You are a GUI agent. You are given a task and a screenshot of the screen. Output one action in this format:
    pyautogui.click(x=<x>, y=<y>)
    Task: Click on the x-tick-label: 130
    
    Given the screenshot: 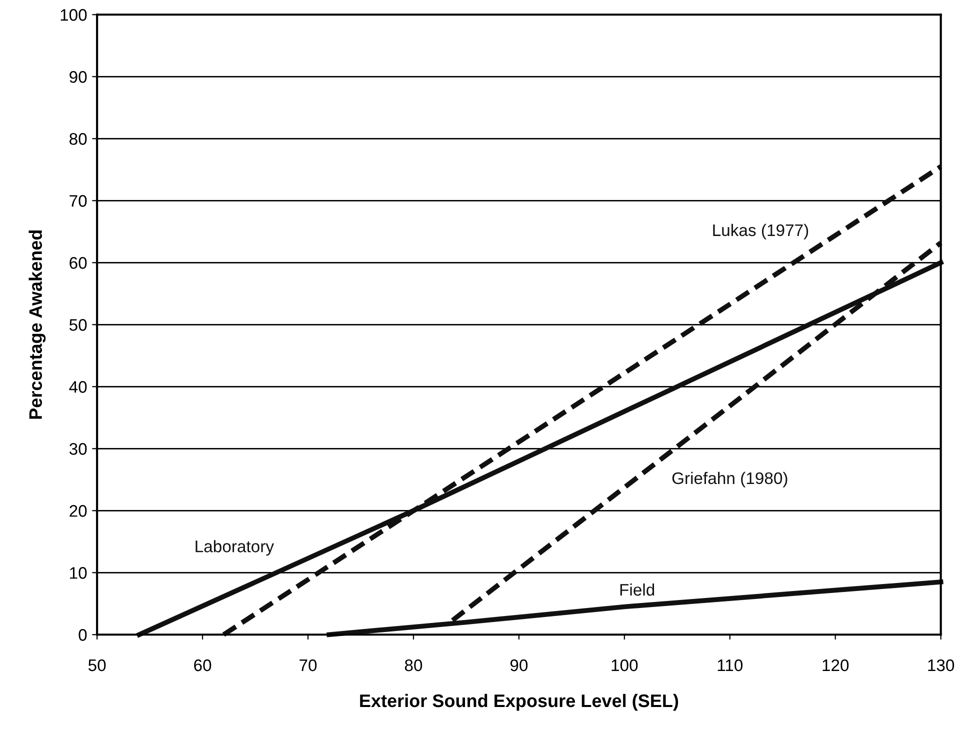 What is the action you would take?
    pyautogui.click(x=941, y=665)
    